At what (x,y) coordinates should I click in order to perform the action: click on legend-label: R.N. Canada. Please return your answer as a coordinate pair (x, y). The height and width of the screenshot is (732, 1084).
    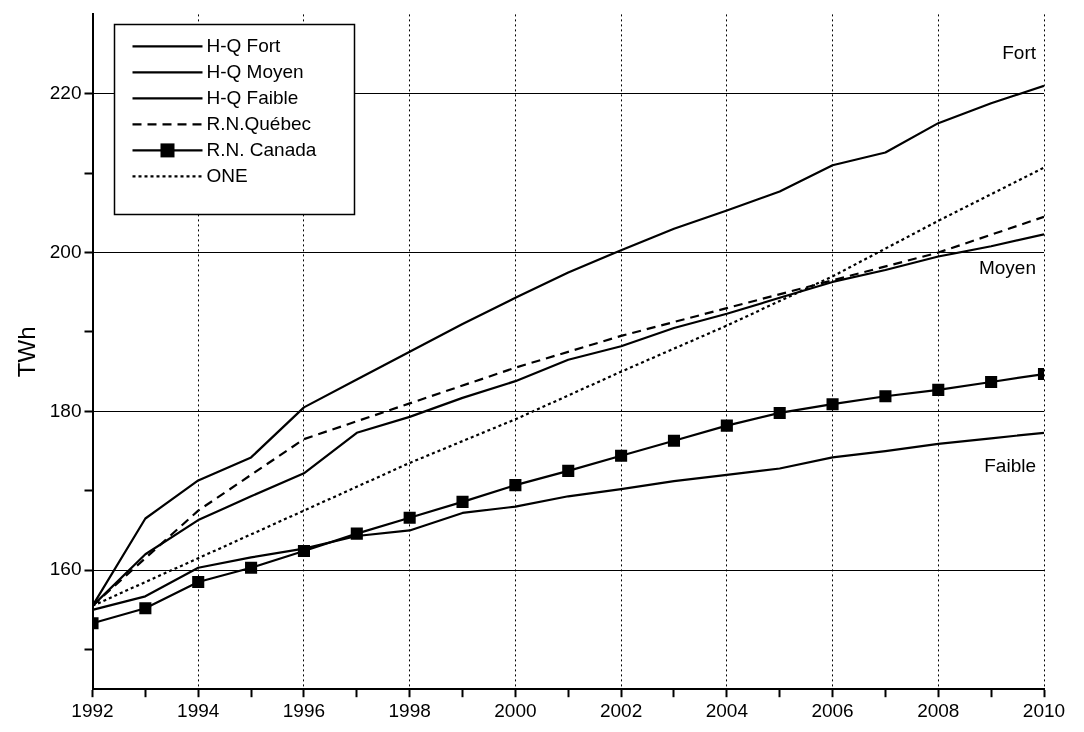
    Looking at the image, I should click on (261, 149).